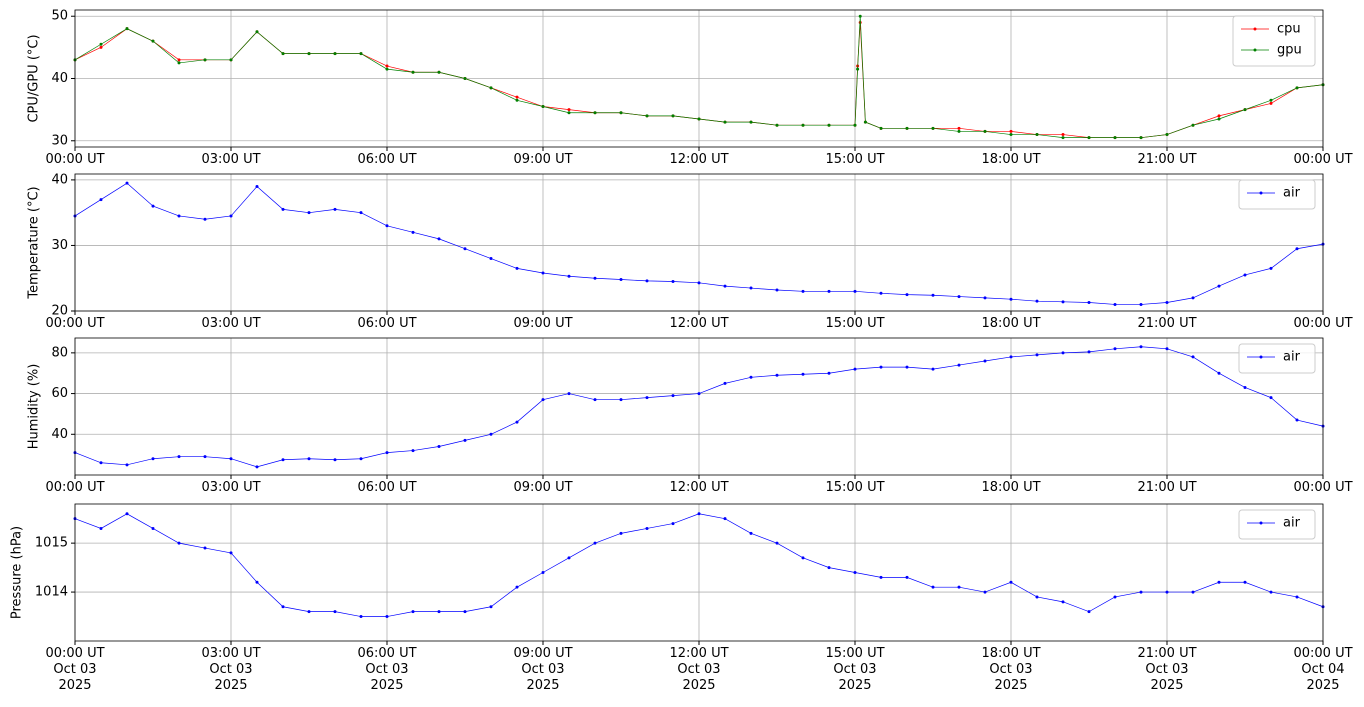 This screenshot has height=707, width=1364. Describe the element at coordinates (1167, 159) in the screenshot. I see `x-tick-label: 21:00 UT` at that location.